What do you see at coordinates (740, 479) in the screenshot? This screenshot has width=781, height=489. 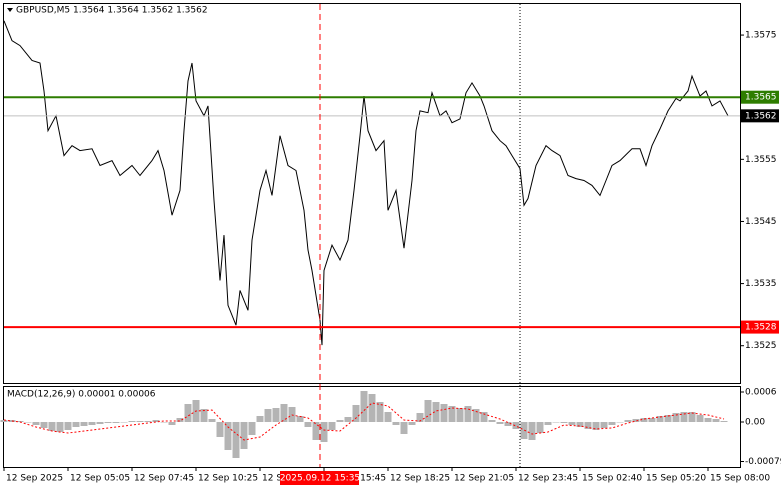 I see `x-tick-label: 15 Sep 08:00` at bounding box center [740, 479].